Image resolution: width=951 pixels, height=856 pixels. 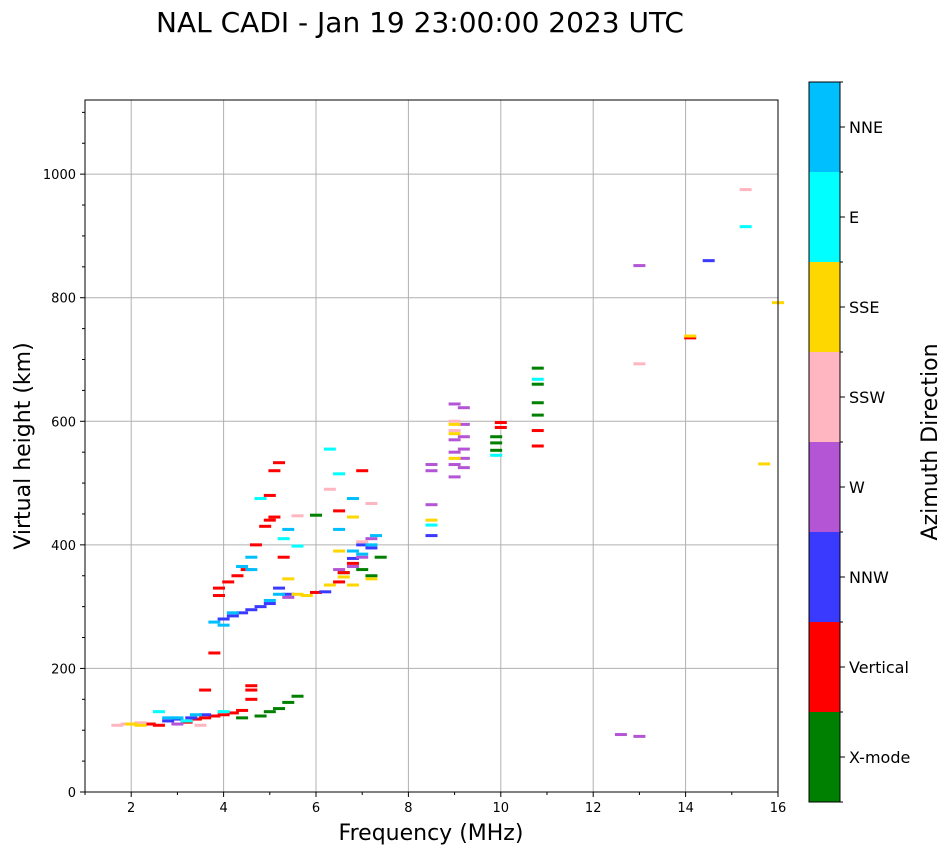 I want to click on y-tick-label: 1000, so click(x=59, y=175).